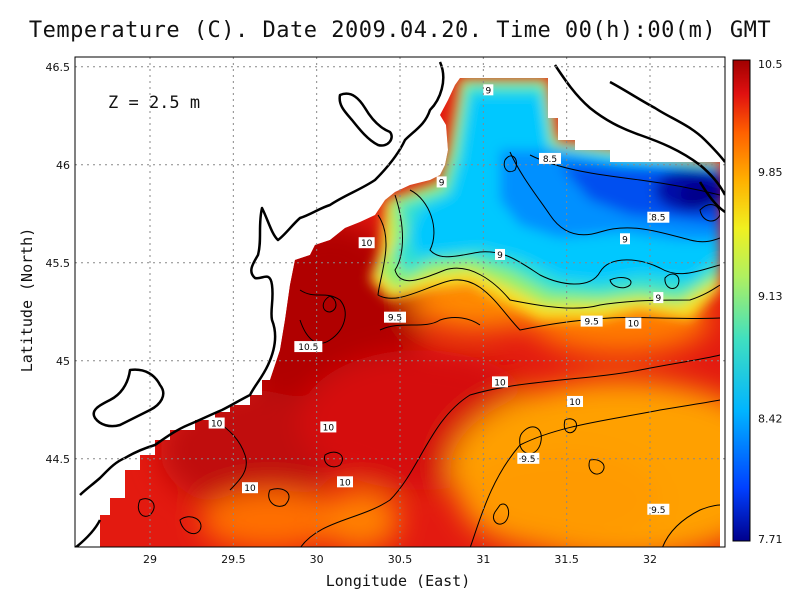  Describe the element at coordinates (58, 459) in the screenshot. I see `y-tick-label: 44.5` at that location.